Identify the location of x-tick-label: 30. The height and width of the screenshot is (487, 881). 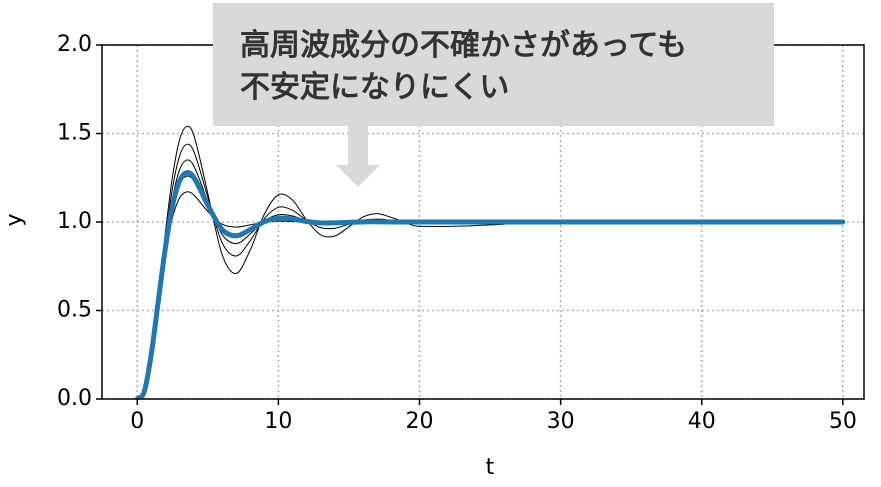
(561, 421).